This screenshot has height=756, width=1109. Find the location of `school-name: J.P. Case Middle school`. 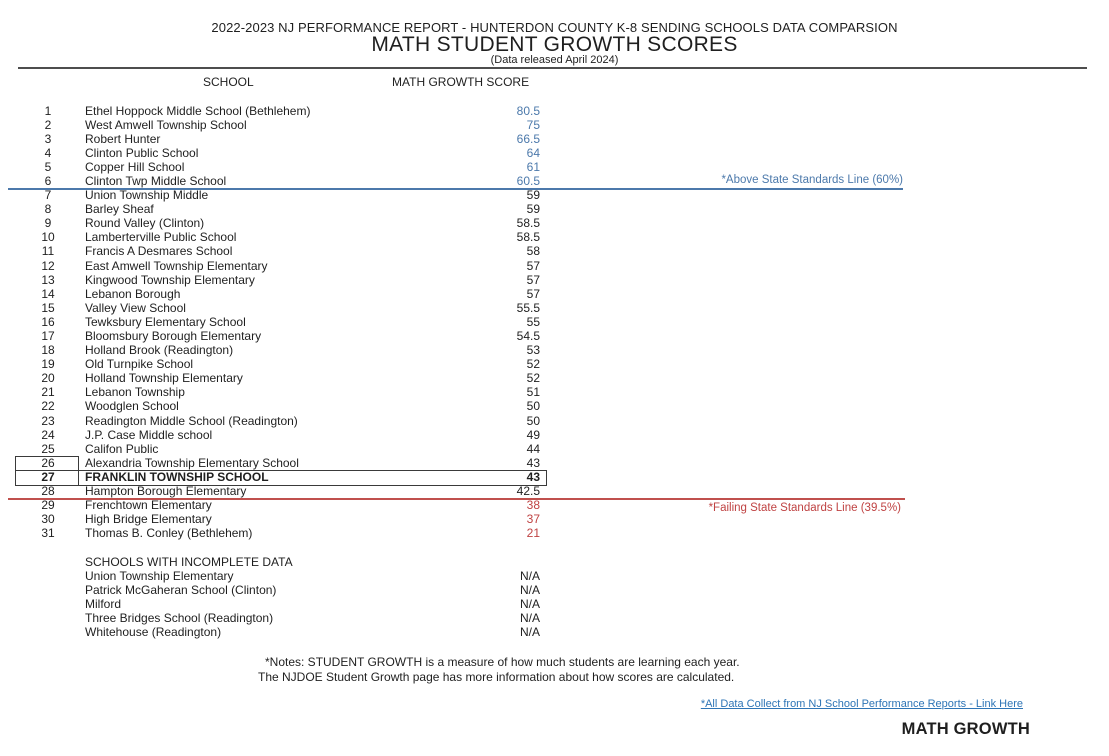

school-name: J.P. Case Middle school is located at coordinates (149, 434).